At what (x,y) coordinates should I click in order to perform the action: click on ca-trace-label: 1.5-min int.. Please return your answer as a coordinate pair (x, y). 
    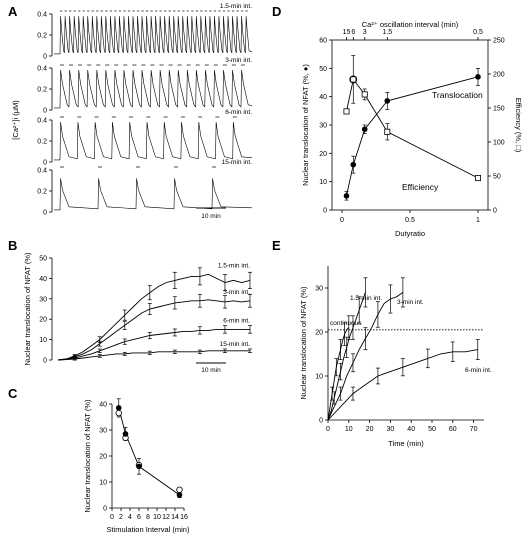
    Looking at the image, I should click on (236, 6).